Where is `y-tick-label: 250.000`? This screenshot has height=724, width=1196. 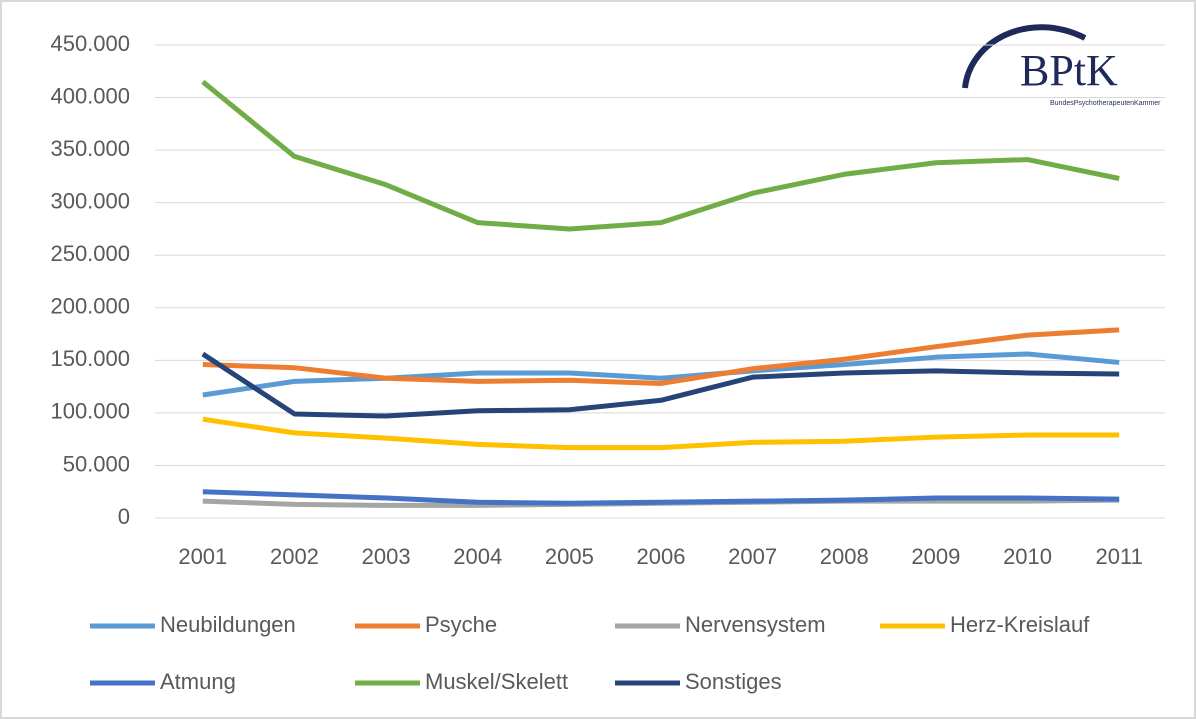 y-tick-label: 250.000 is located at coordinates (90, 253).